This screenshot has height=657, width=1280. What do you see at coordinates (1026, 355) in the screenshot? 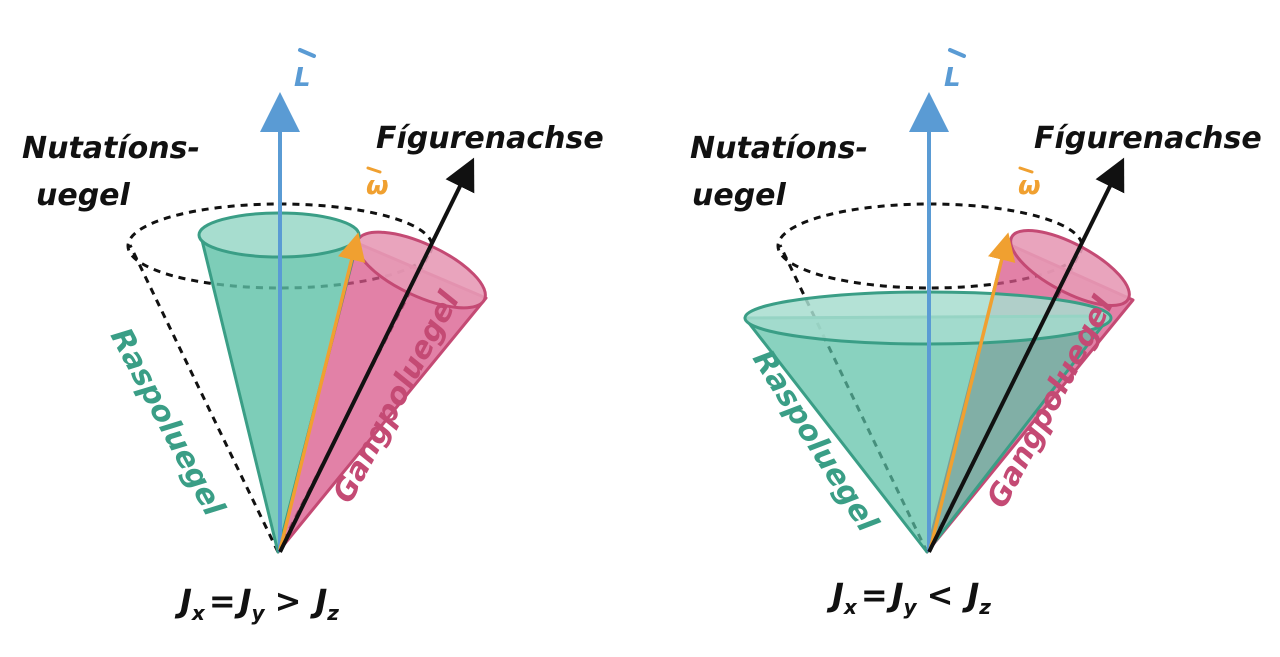
I see `right-figure-axis-arrow` at bounding box center [1026, 355].